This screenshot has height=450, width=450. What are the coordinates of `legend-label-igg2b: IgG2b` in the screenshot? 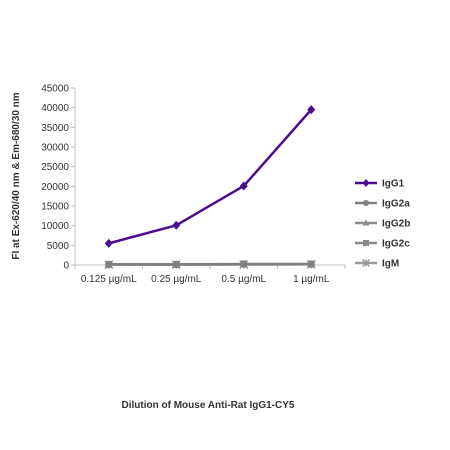 It's located at (396, 224).